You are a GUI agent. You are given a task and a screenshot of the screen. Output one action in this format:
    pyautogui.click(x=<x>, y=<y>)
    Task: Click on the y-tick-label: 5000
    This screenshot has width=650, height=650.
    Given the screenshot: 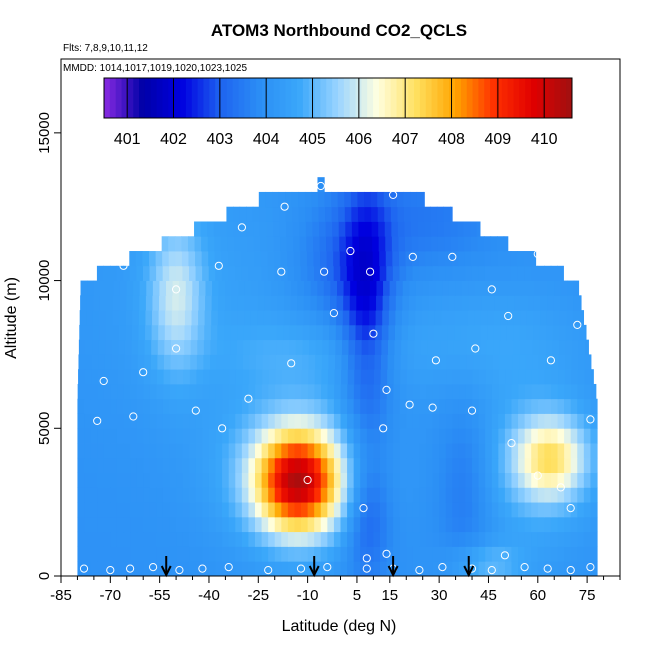 What is the action you would take?
    pyautogui.click(x=44, y=428)
    